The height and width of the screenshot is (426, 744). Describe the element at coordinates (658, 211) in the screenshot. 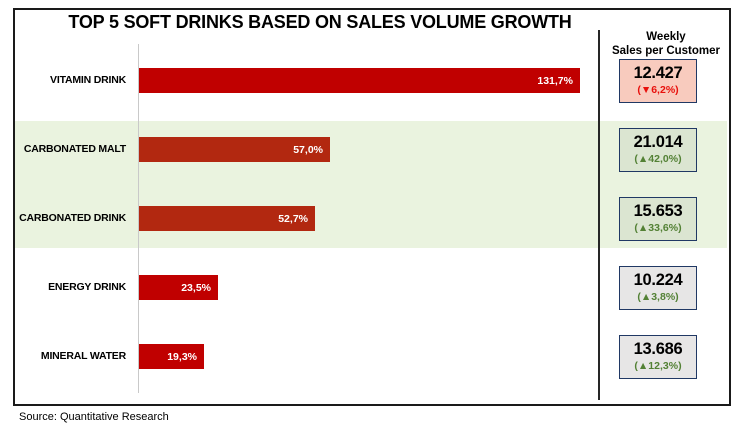

I see `card-value: 15.653` at that location.